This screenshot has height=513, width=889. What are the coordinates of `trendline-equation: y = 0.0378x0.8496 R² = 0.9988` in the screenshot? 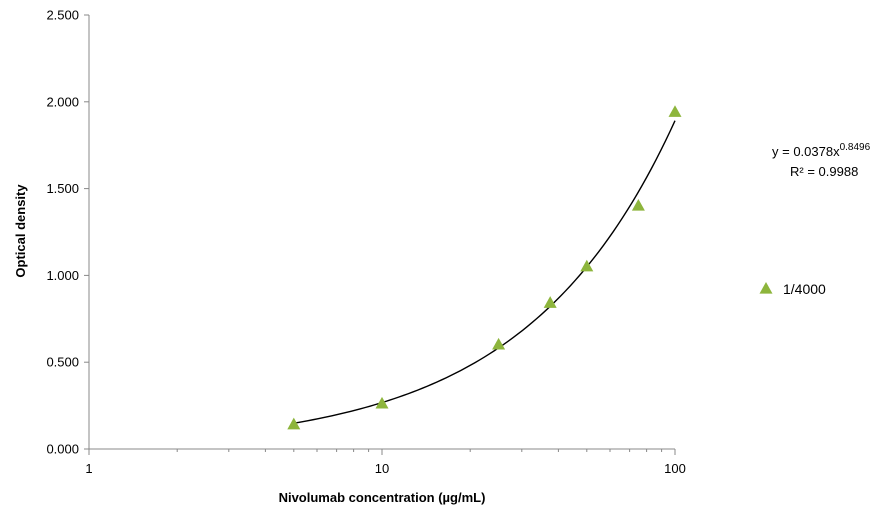 It's located at (821, 160).